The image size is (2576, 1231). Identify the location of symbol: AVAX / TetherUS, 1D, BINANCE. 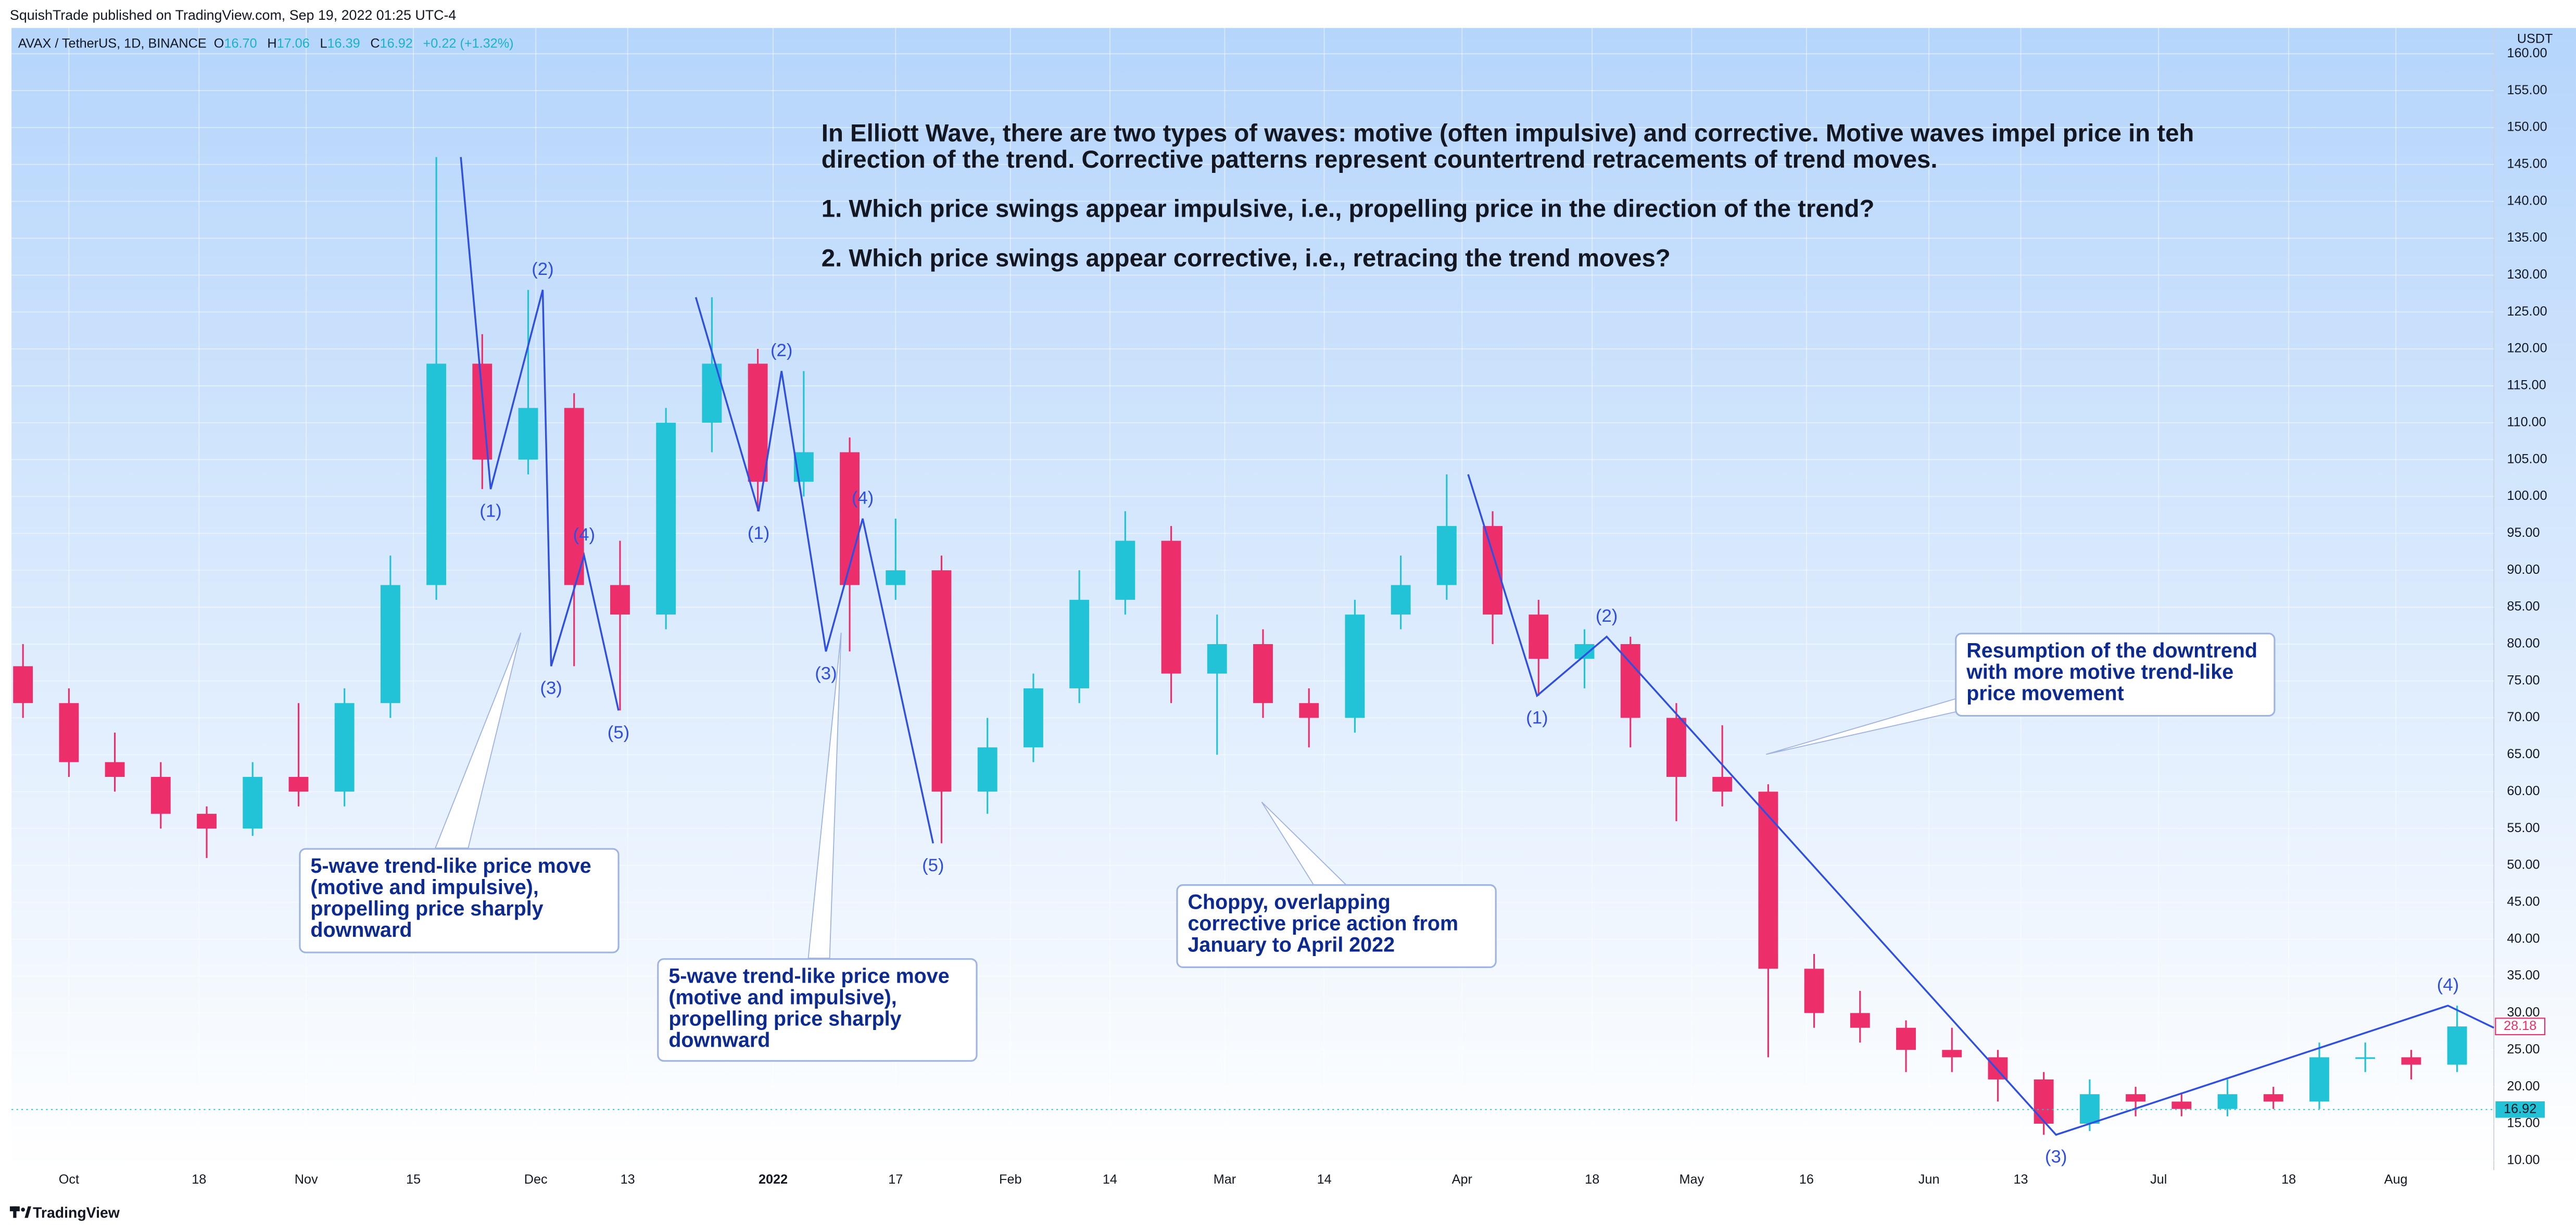
(112, 43).